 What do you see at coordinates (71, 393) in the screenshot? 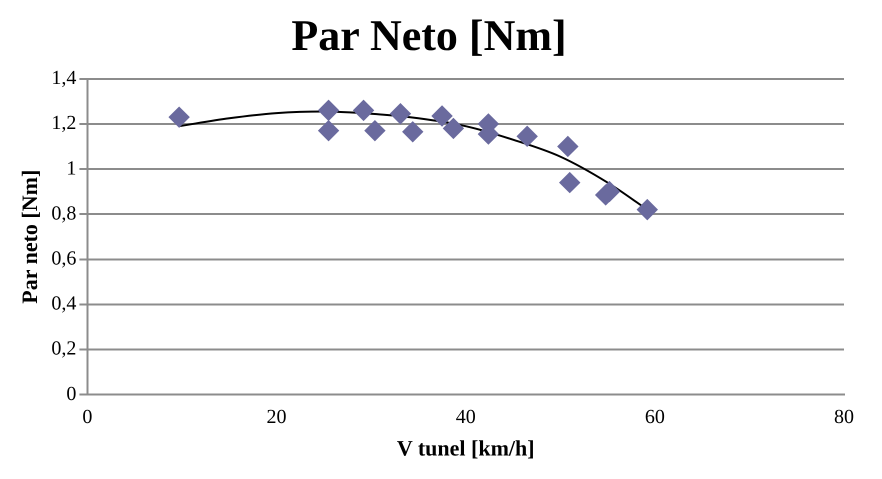
I see `y-tick-label: 0` at bounding box center [71, 393].